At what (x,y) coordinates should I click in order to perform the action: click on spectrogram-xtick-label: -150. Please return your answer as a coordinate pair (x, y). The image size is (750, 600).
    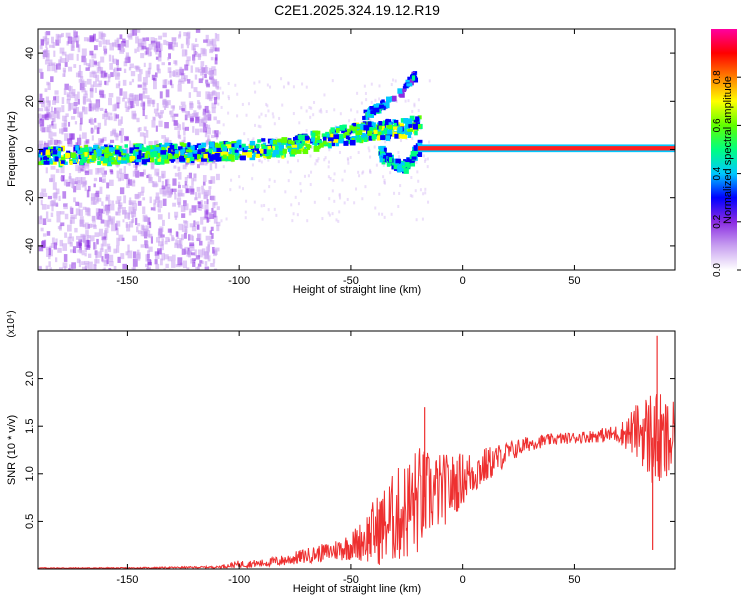
    Looking at the image, I should click on (127, 281).